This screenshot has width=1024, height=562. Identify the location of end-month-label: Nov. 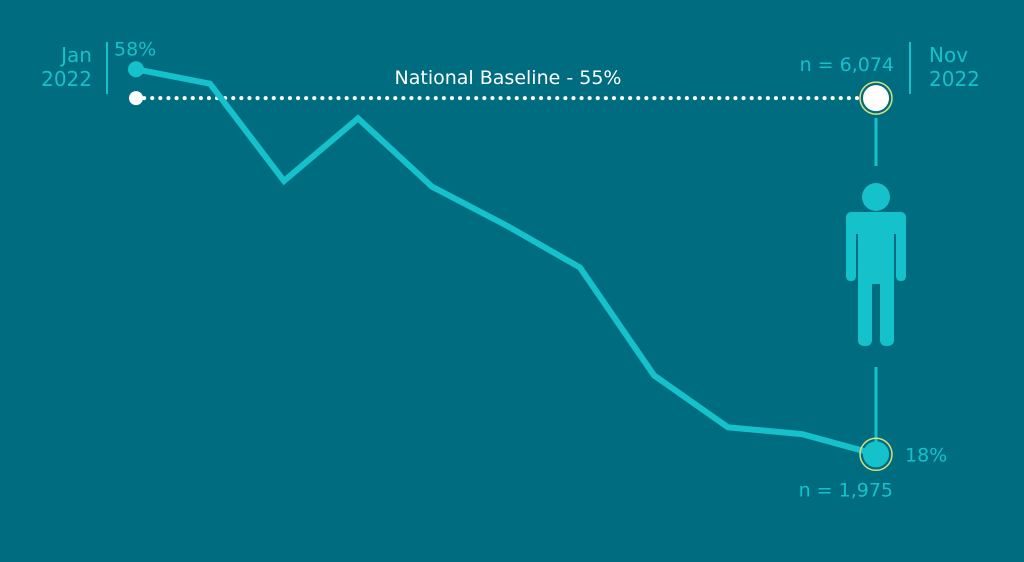
(948, 55).